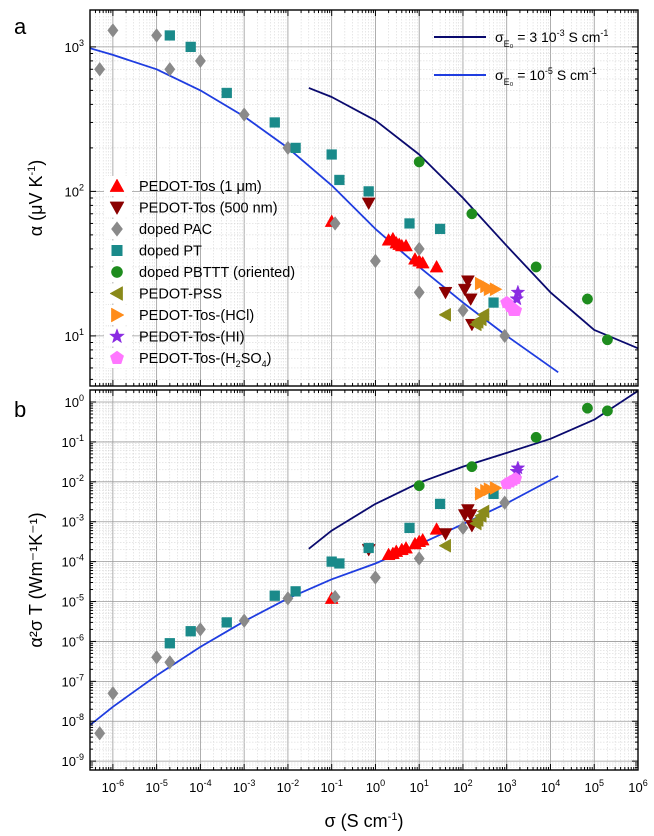 The height and width of the screenshot is (836, 654). I want to click on fit-legend-label-low: σE₀ = 10-5 S cm-1, so click(546, 76).